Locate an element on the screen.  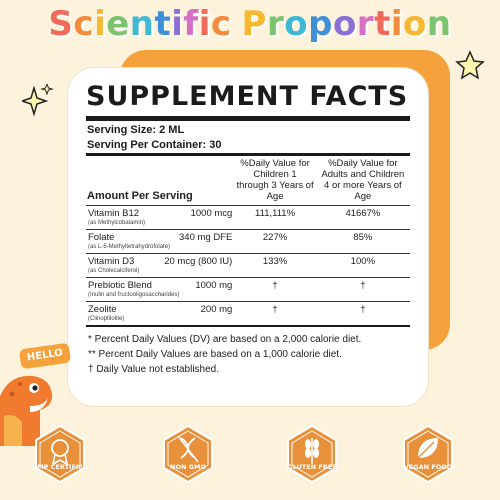
dna-icon is located at coordinates (188, 454).